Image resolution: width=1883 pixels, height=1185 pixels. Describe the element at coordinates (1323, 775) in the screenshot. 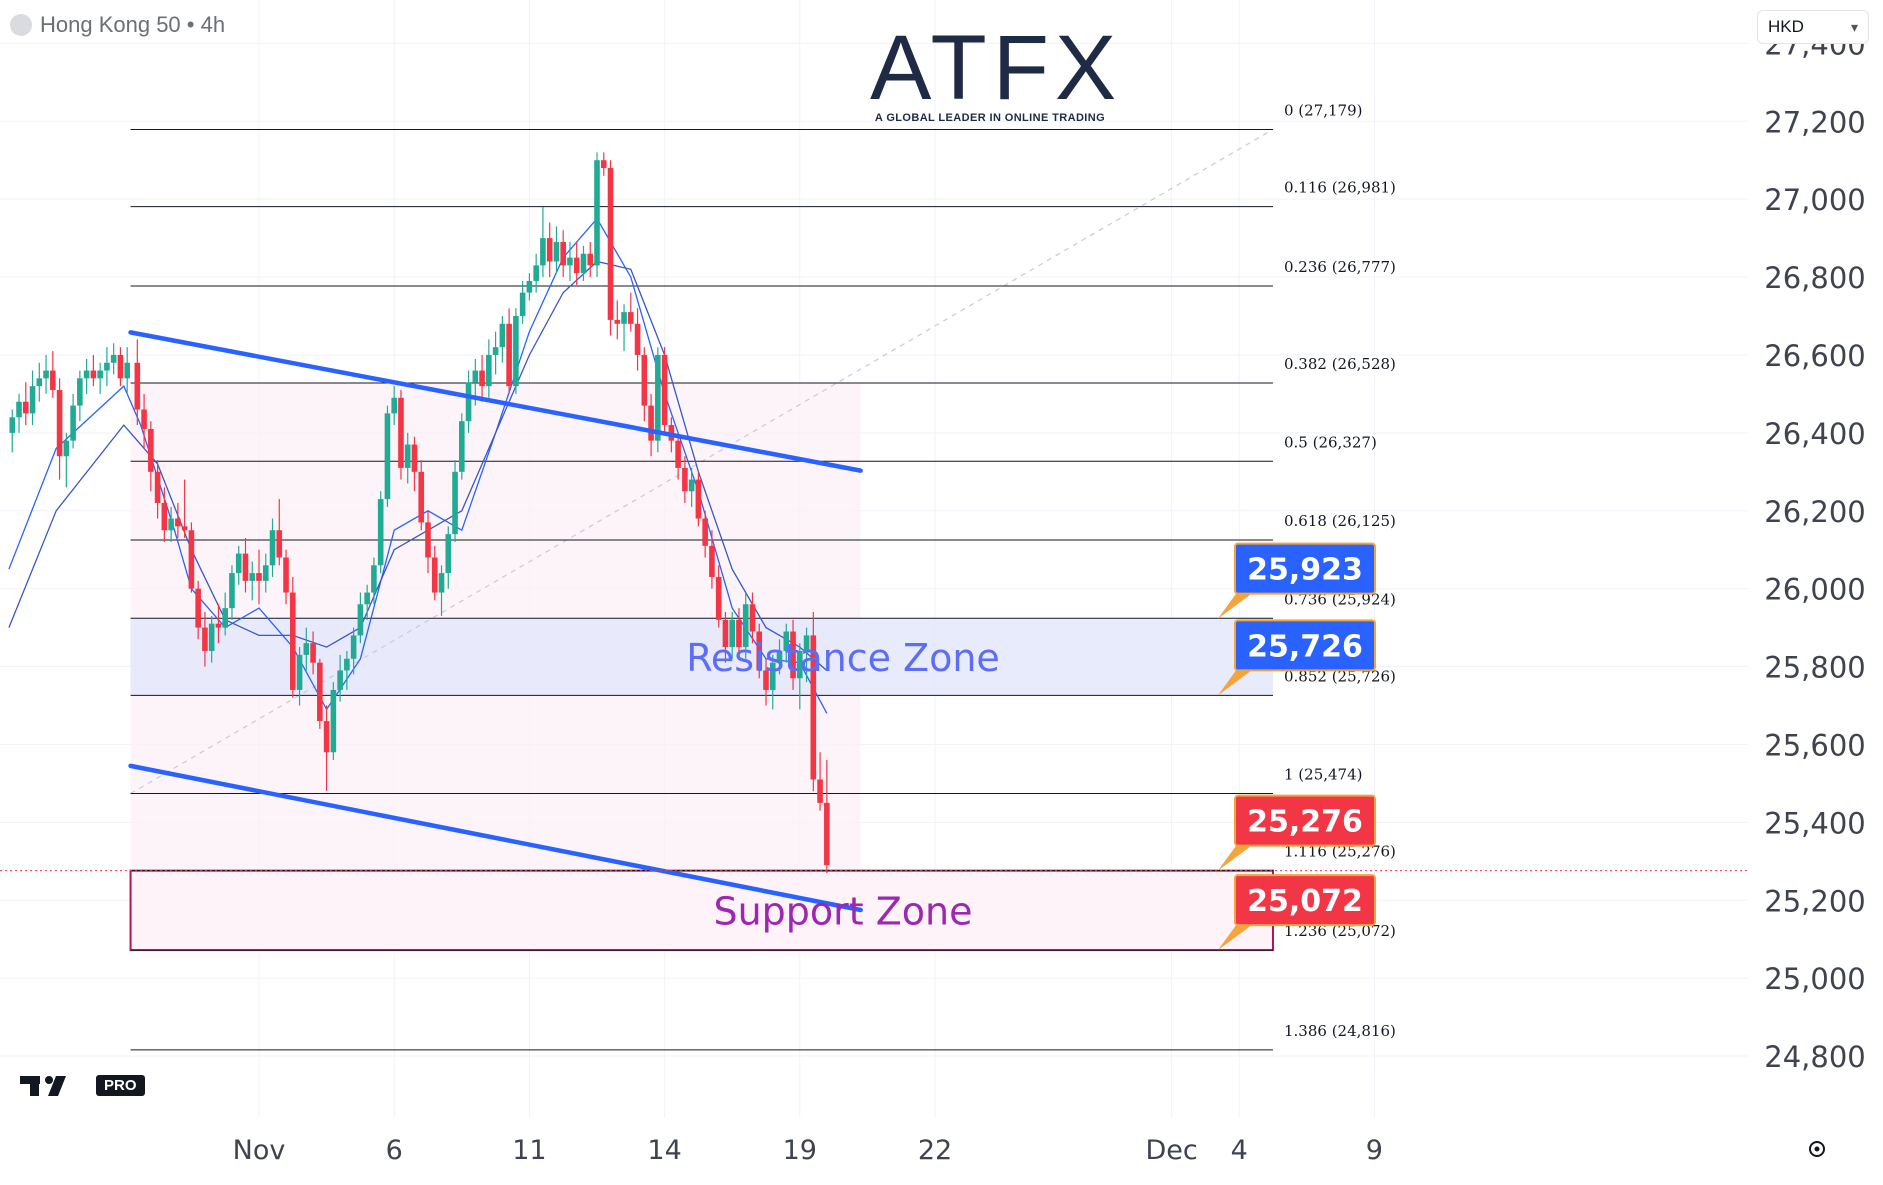

I see `fib-level-label: 1 (25,474)` at that location.